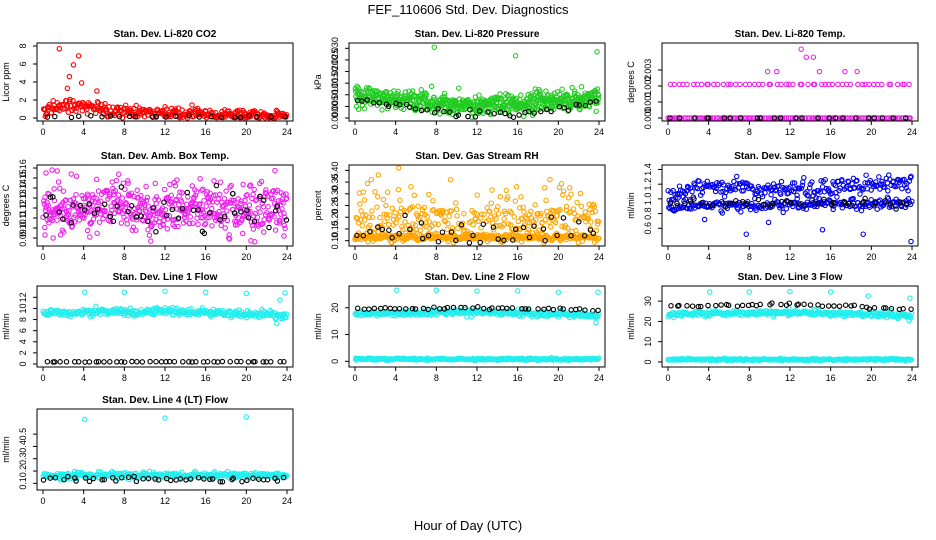 Image resolution: width=936 pixels, height=540 pixels. What do you see at coordinates (23, 178) in the screenshot?
I see `y-tick-label: 0.15` at bounding box center [23, 178].